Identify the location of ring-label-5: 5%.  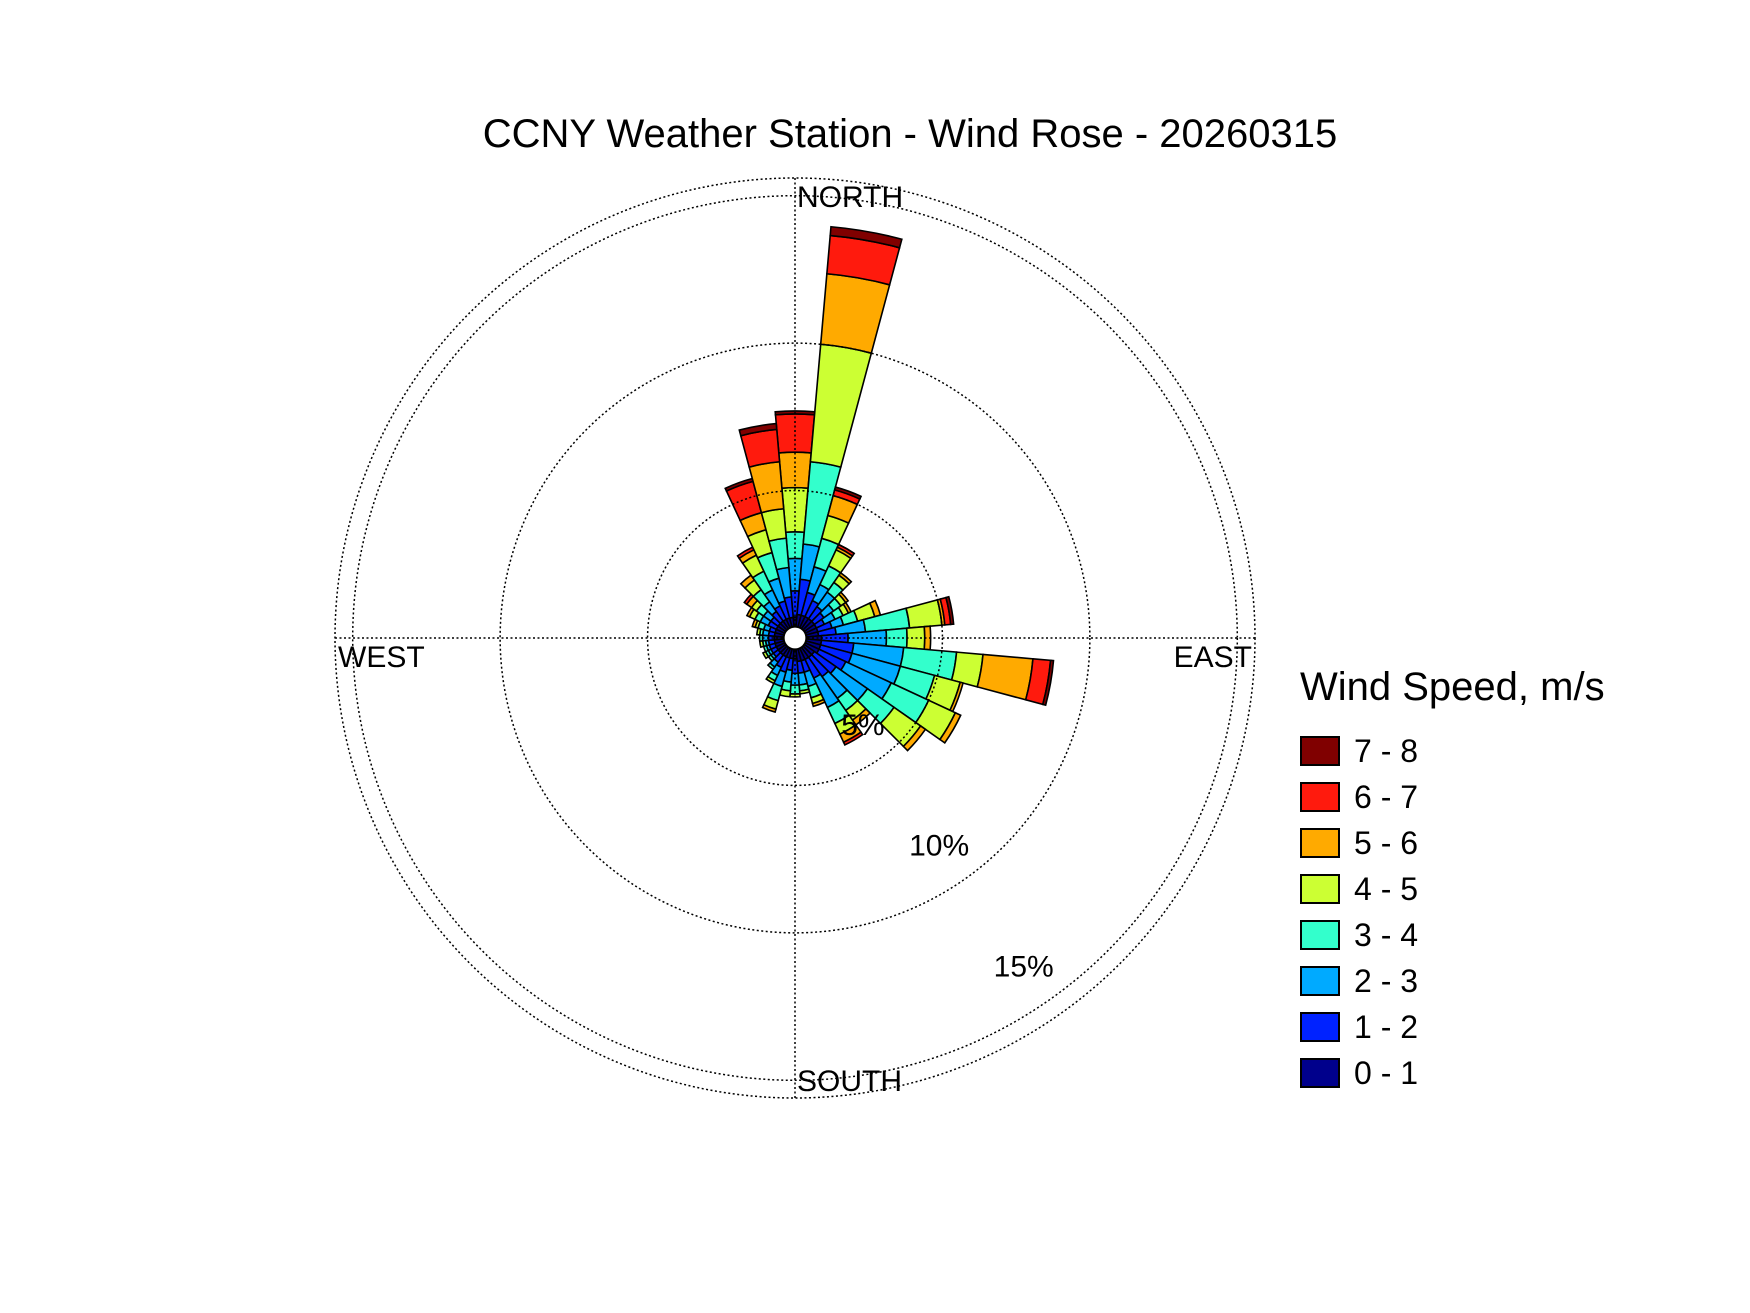
(862, 725).